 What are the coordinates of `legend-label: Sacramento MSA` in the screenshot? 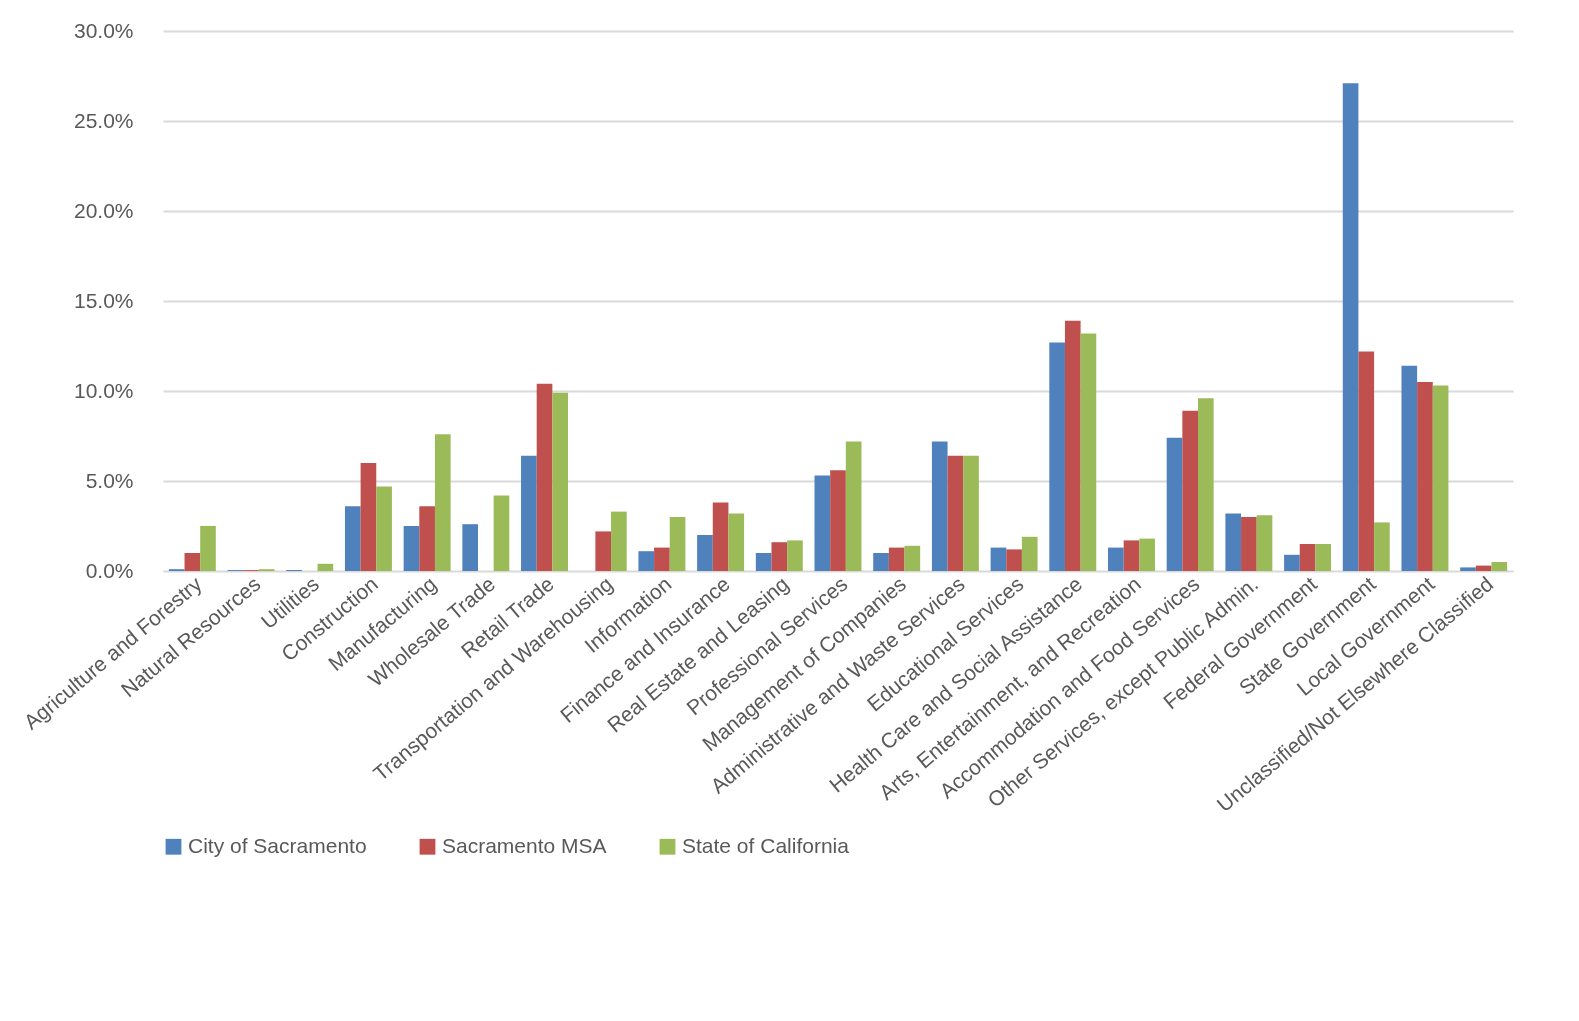 It's located at (524, 845).